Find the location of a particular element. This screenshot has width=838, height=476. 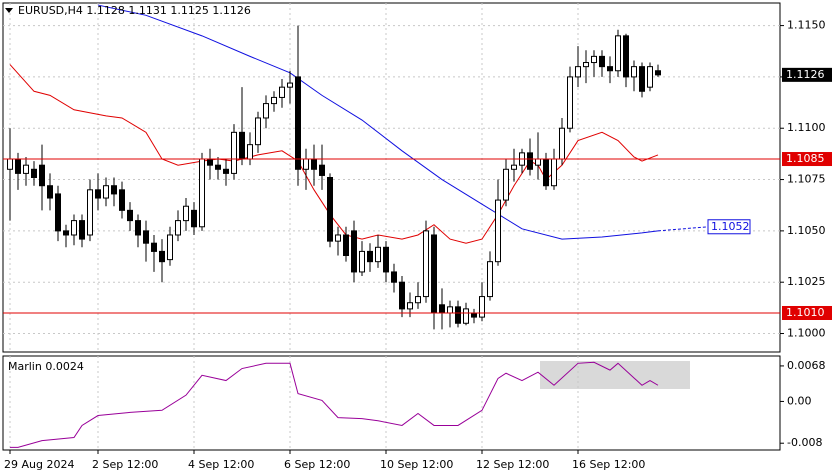

indicator-title: Marlin 0.0024 is located at coordinates (46, 366).